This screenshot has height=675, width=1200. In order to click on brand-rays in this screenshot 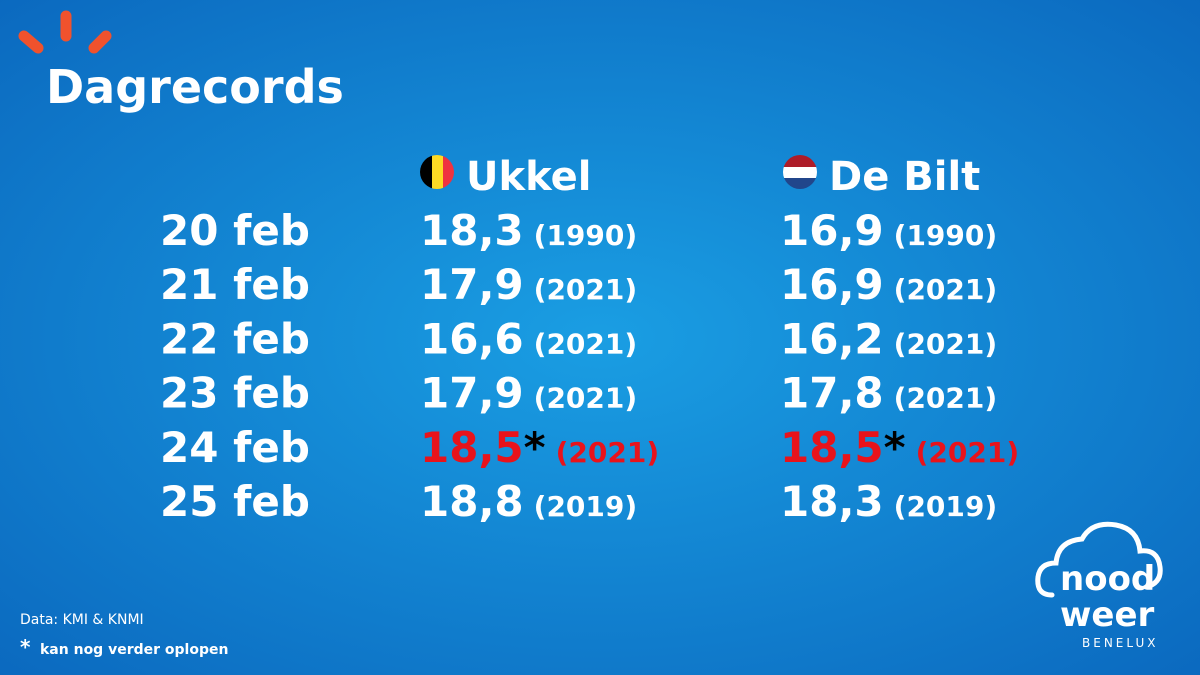, I will do `click(65, 32)`.